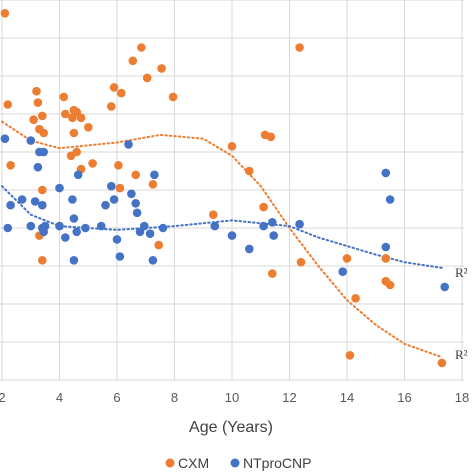 The image size is (474, 474). What do you see at coordinates (116, 397) in the screenshot?
I see `x-tick-label: 6` at bounding box center [116, 397].